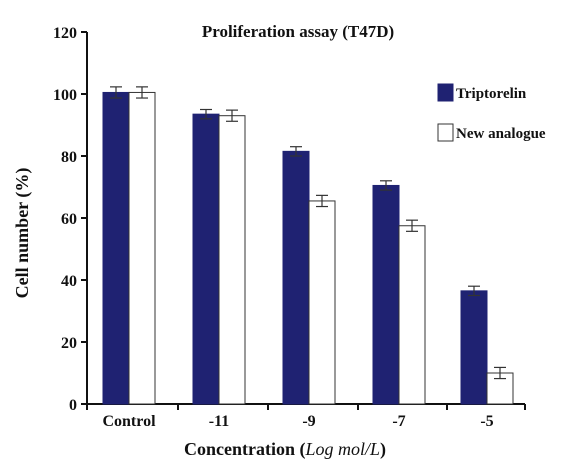 The width and height of the screenshot is (571, 459). What do you see at coordinates (491, 112) in the screenshot?
I see `legend: Triptorelin New analogue` at bounding box center [491, 112].